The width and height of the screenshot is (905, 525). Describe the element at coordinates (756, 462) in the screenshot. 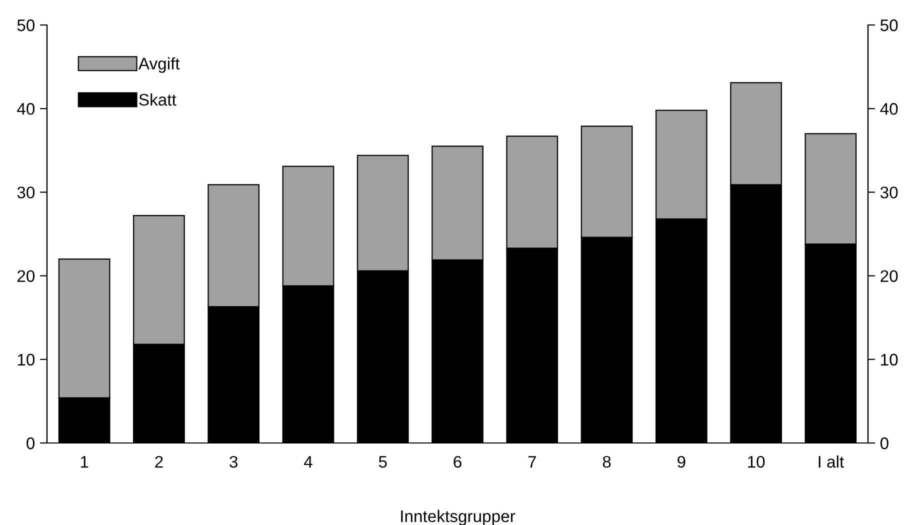

I see `x-tick-label: 10` at that location.